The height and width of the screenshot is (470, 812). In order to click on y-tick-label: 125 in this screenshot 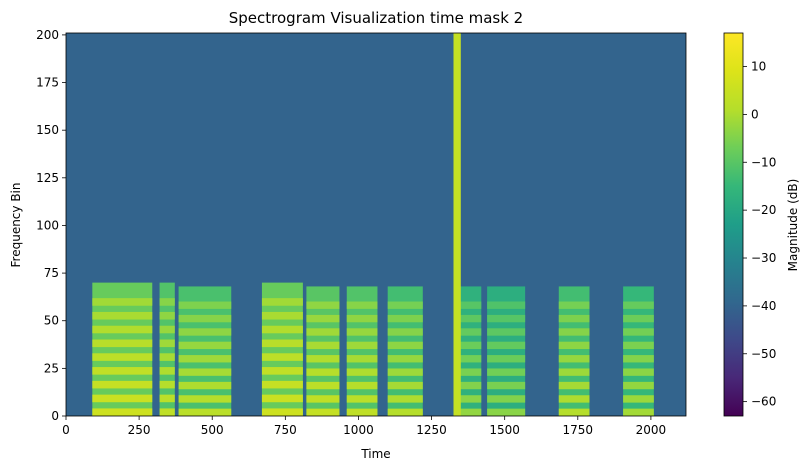, I will do `click(47, 178)`.